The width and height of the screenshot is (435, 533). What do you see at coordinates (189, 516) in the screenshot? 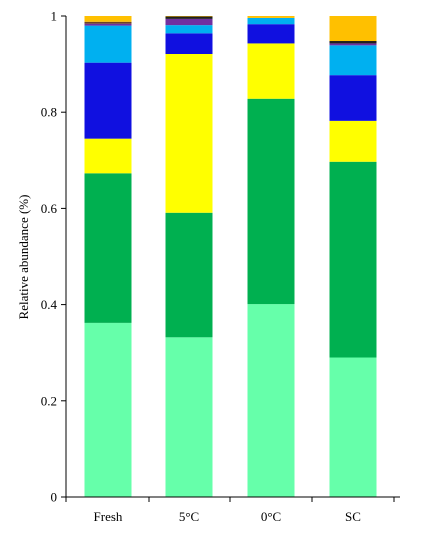
I see `x-tick-label: 5°C` at bounding box center [189, 516].